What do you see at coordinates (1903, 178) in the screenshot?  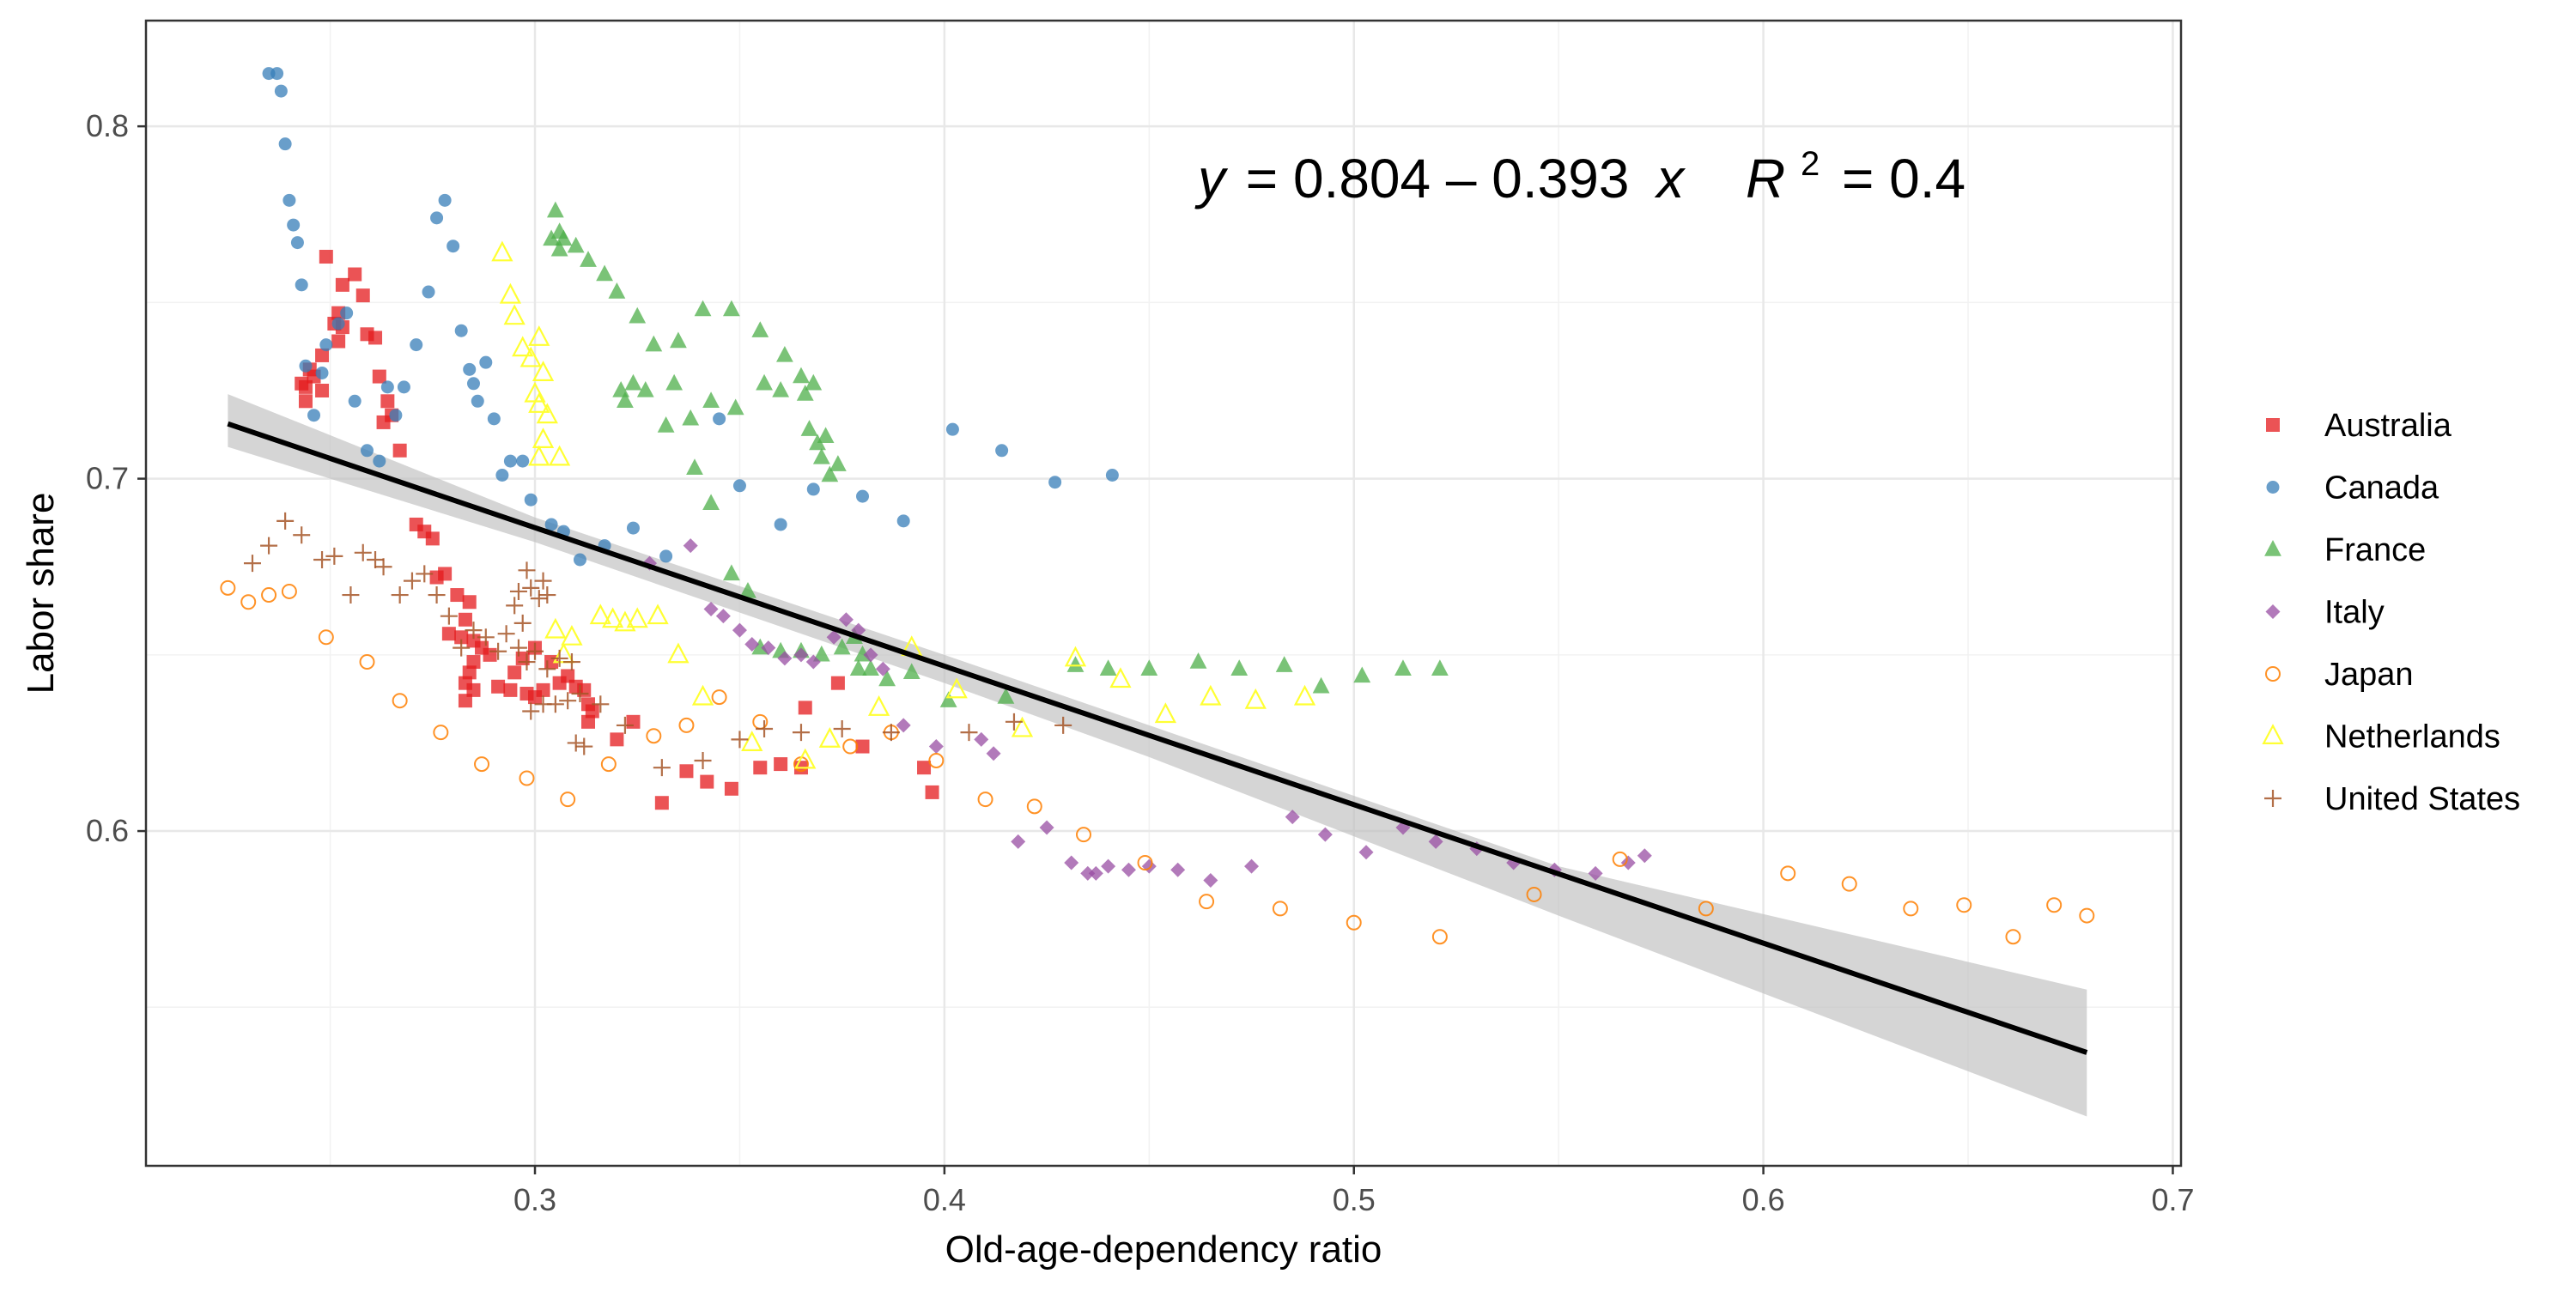 I see `equation-r-value: = 0.4` at bounding box center [1903, 178].